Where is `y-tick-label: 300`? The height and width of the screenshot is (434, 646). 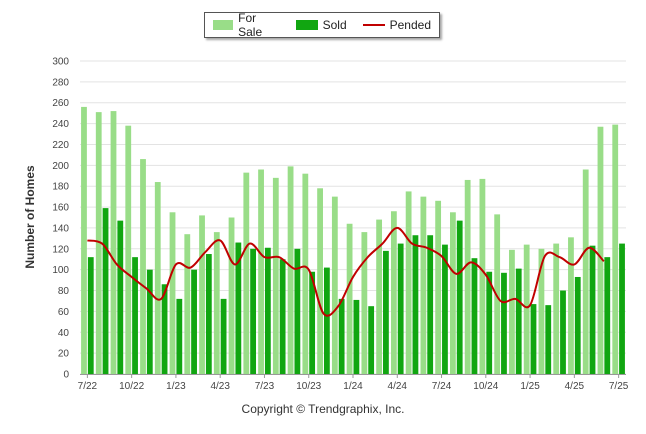 y-tick-label: 300 is located at coordinates (60, 62).